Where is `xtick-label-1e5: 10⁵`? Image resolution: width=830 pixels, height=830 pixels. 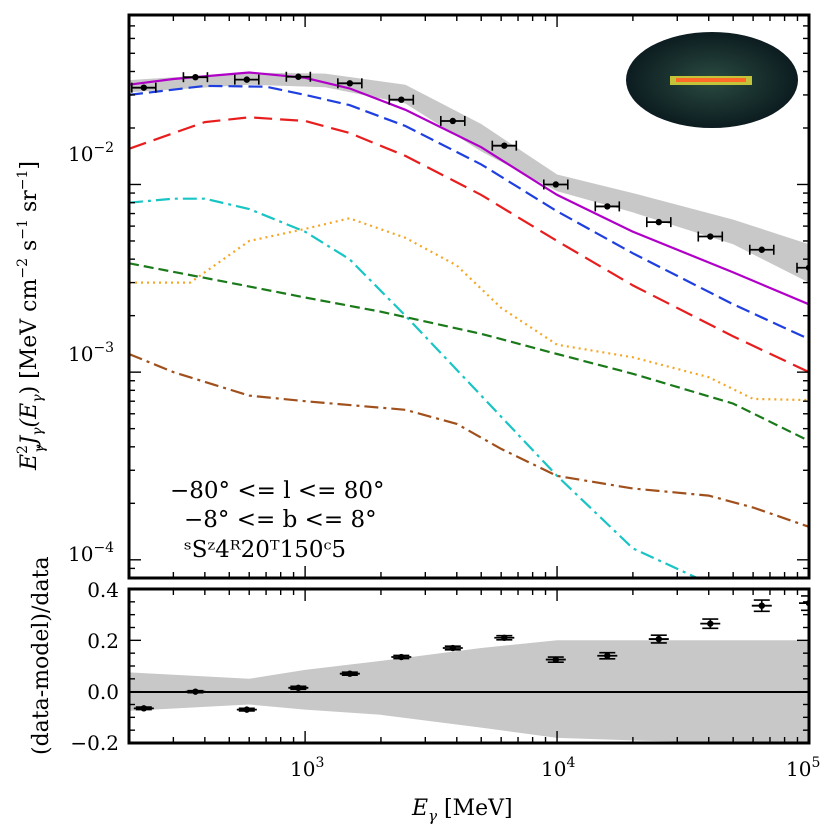 xtick-label-1e5: 10⁵ is located at coordinates (803, 768).